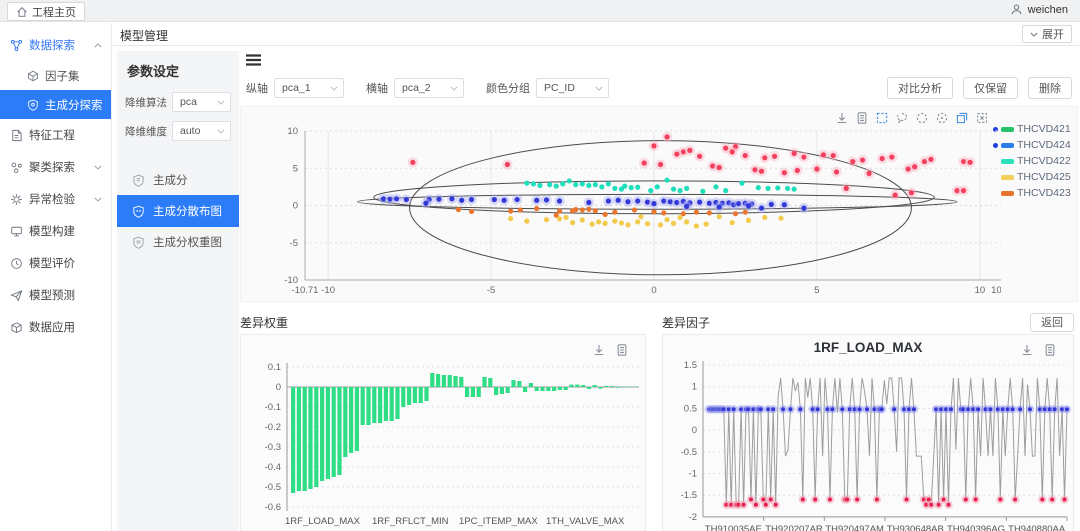 Image resolution: width=1080 pixels, height=531 pixels. I want to click on svg-text: -2, so click(693, 517).